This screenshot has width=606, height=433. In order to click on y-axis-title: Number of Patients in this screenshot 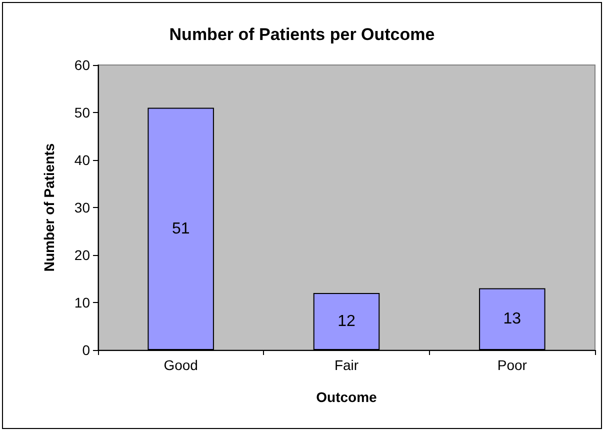, I will do `click(49, 207)`.